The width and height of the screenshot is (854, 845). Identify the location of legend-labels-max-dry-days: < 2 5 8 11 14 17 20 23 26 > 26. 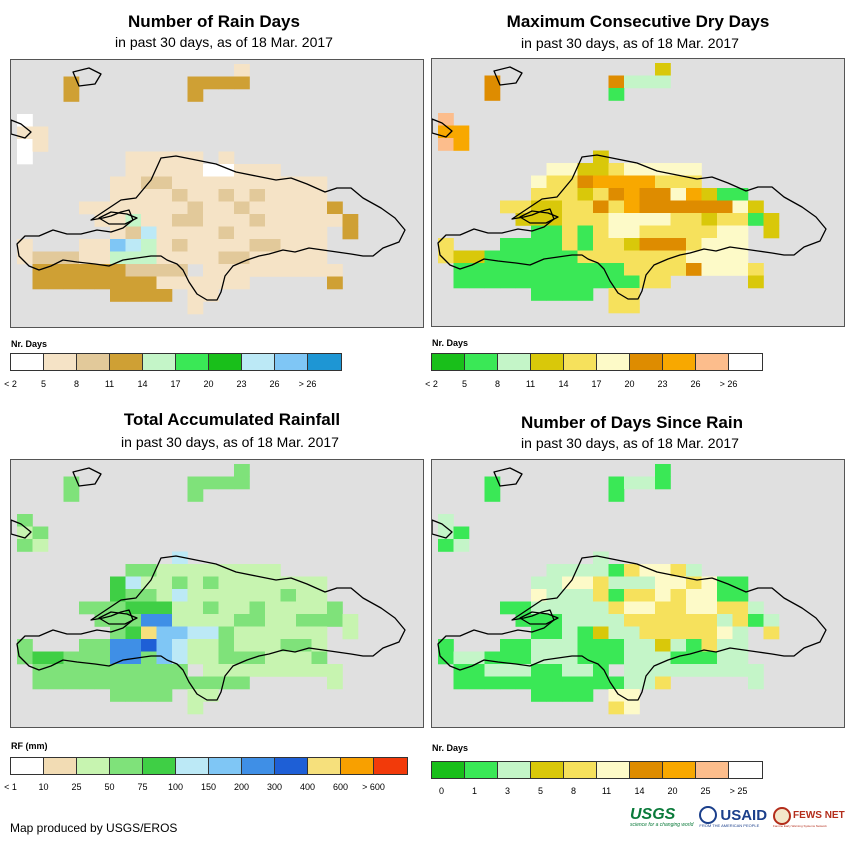
(580, 384).